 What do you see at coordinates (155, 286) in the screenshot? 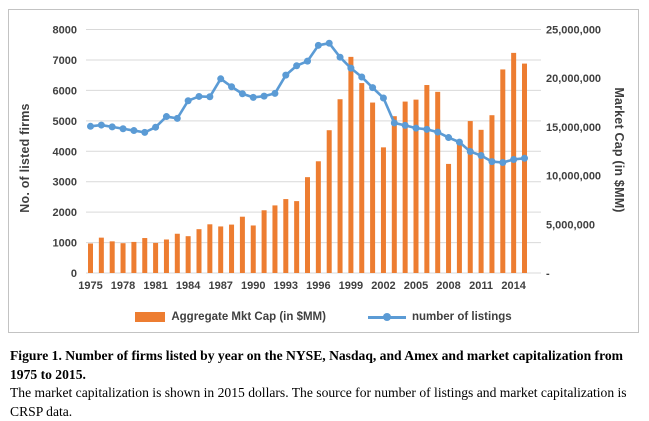
I see `x-axis-tick: 1981` at bounding box center [155, 286].